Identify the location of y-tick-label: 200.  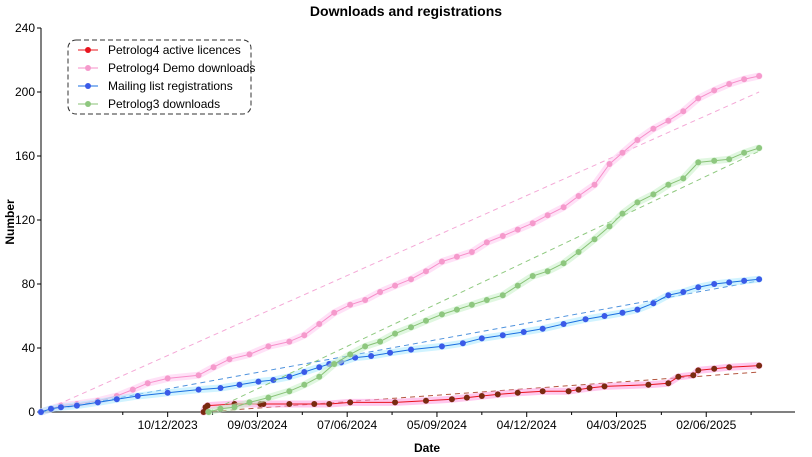
(25, 92).